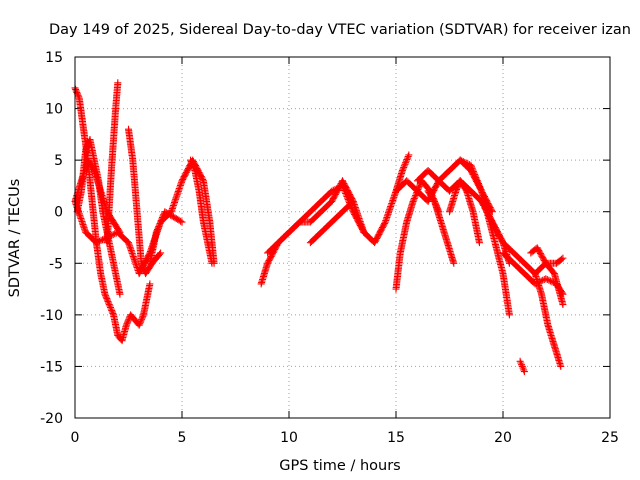 The width and height of the screenshot is (640, 480). Describe the element at coordinates (54, 58) in the screenshot. I see `y-tick-label: 15` at that location.